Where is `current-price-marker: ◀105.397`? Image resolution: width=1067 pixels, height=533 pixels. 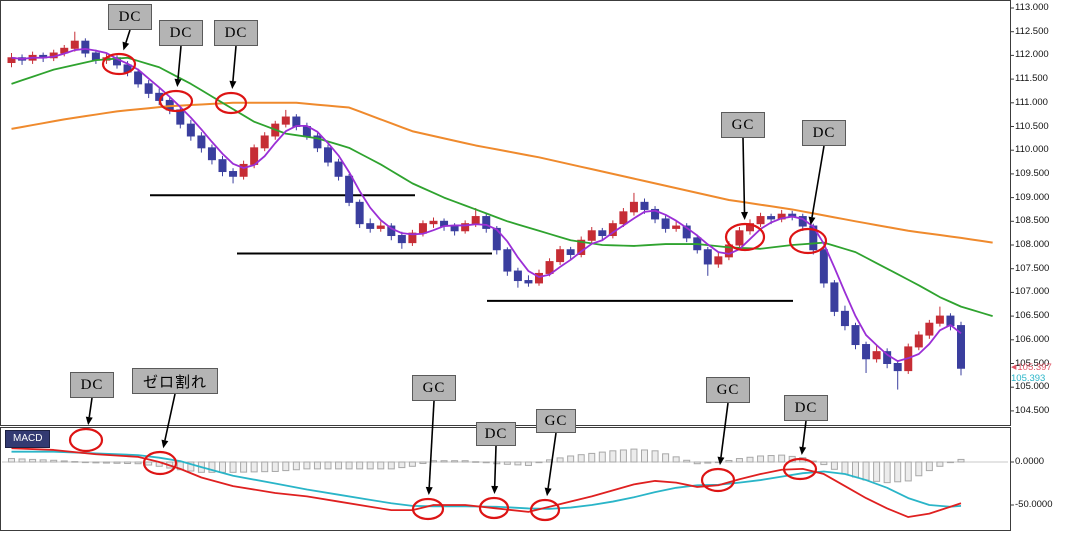 current-price-marker: ◀105.397 is located at coordinates (1031, 368).